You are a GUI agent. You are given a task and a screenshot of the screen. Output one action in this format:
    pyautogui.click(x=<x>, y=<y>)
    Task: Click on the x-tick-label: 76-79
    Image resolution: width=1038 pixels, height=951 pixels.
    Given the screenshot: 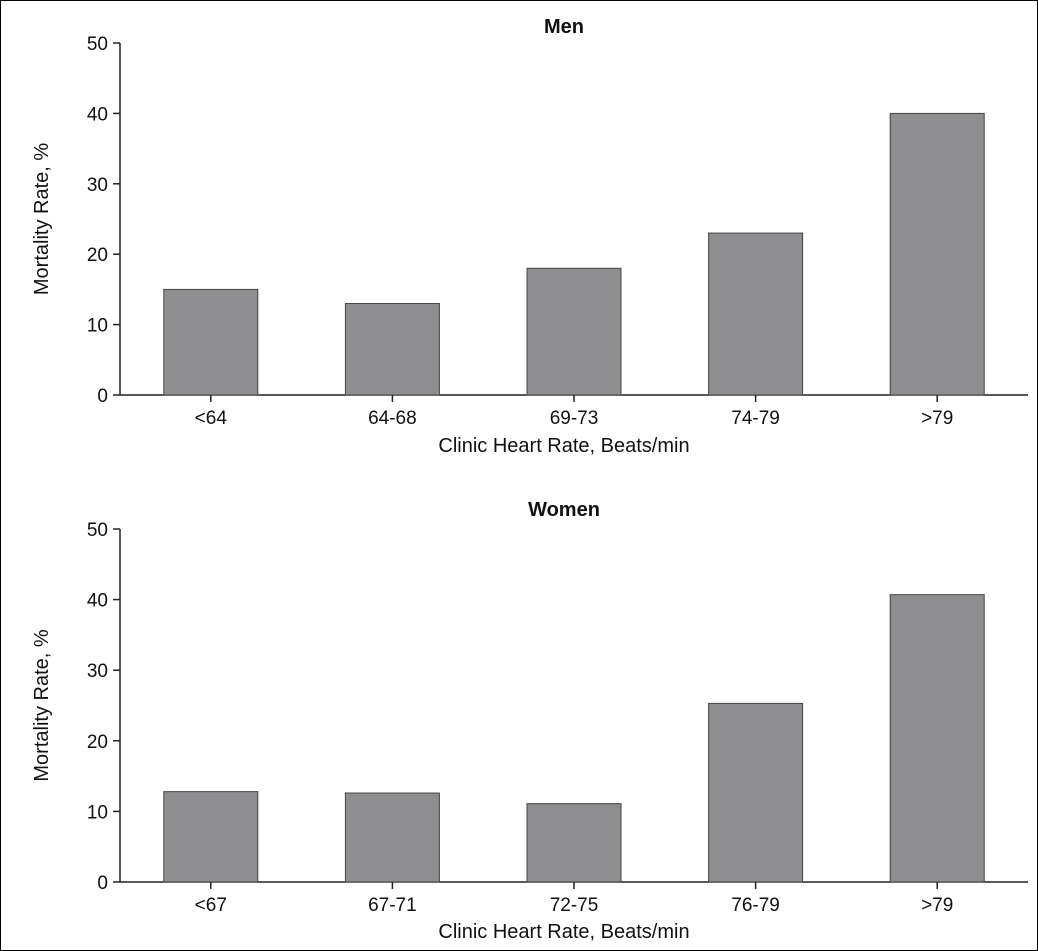 What is the action you would take?
    pyautogui.click(x=755, y=905)
    